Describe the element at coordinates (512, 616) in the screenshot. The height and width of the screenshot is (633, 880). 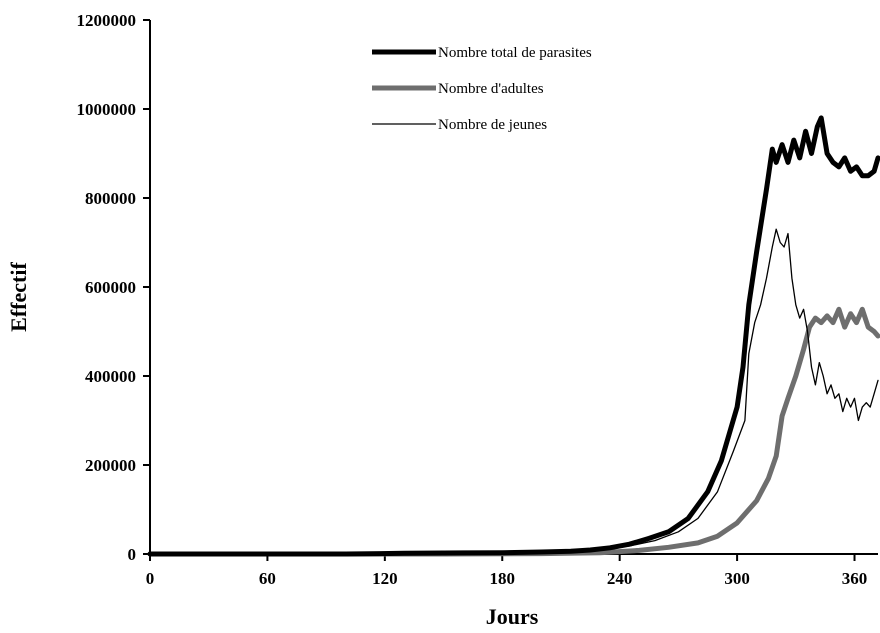
I see `x-axis-title: Jours` at that location.